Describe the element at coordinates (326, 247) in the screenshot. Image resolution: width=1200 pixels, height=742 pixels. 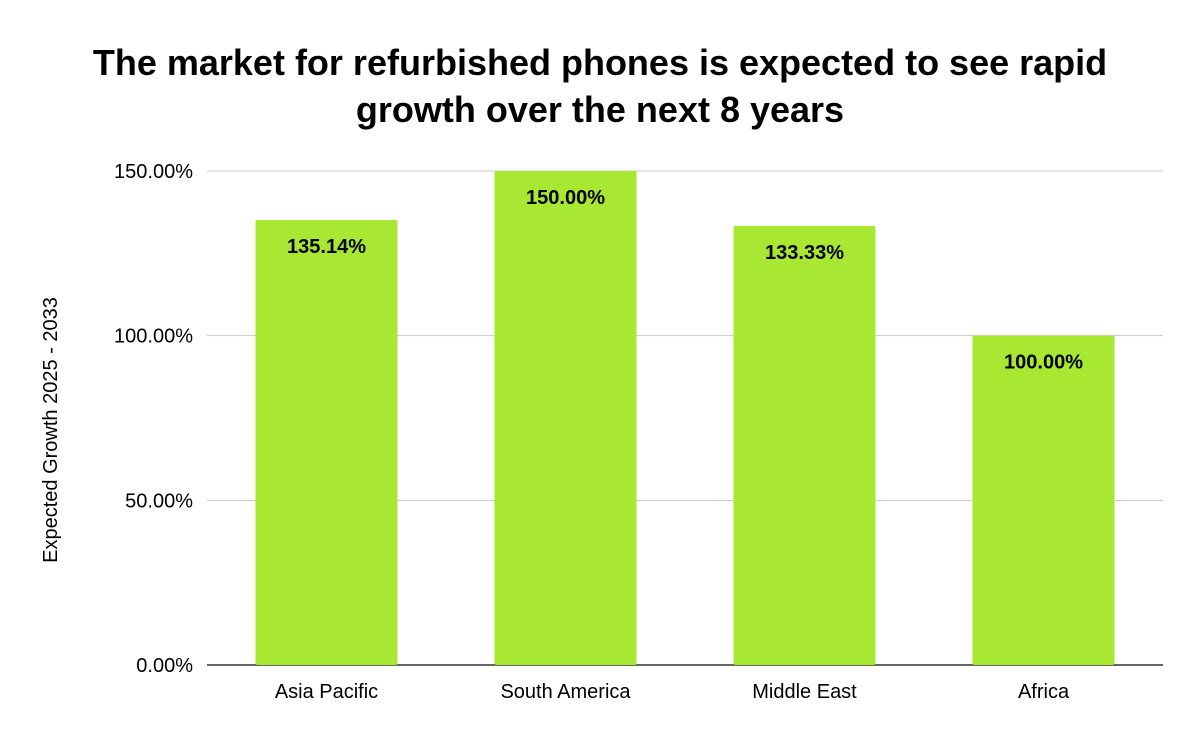
I see `bar-data-label: 135.14%` at that location.